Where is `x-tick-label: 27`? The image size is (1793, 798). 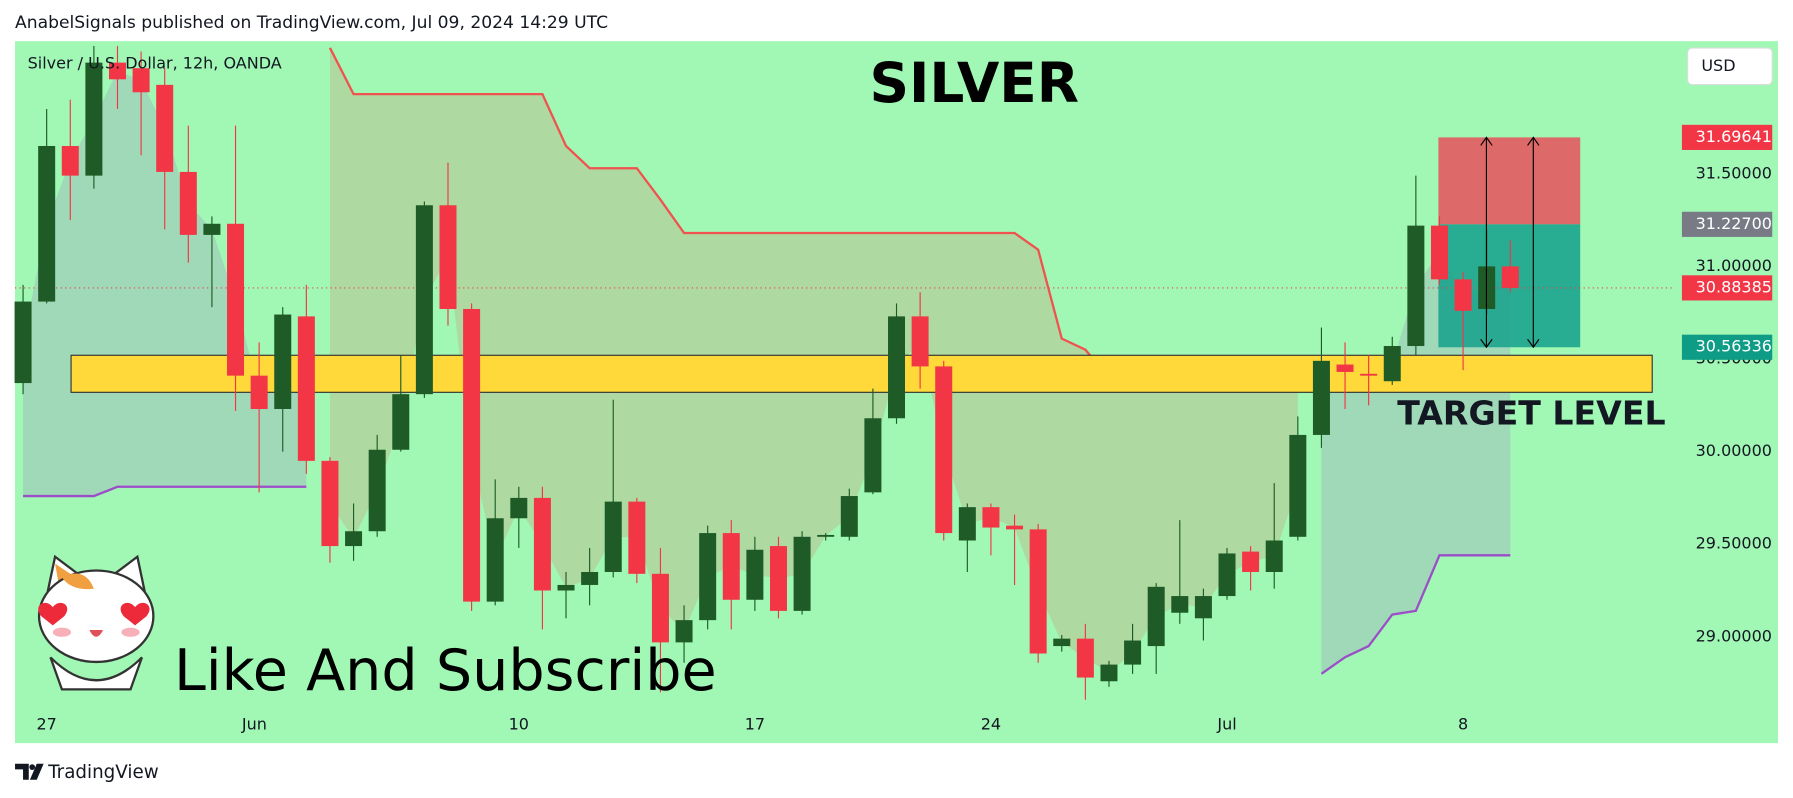
x-tick-label: 27 is located at coordinates (46, 723).